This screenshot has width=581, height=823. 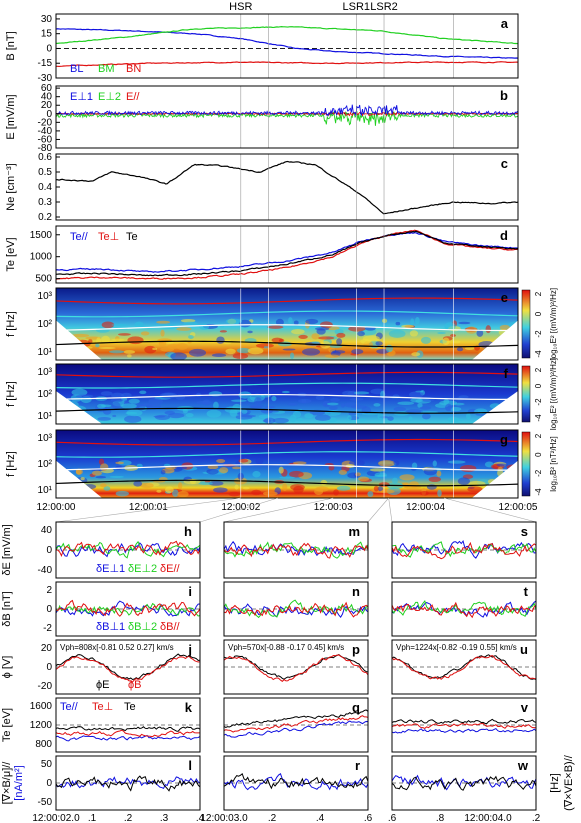 What do you see at coordinates (464, 550) in the screenshot?
I see `zoom-panel-s: s` at bounding box center [464, 550].